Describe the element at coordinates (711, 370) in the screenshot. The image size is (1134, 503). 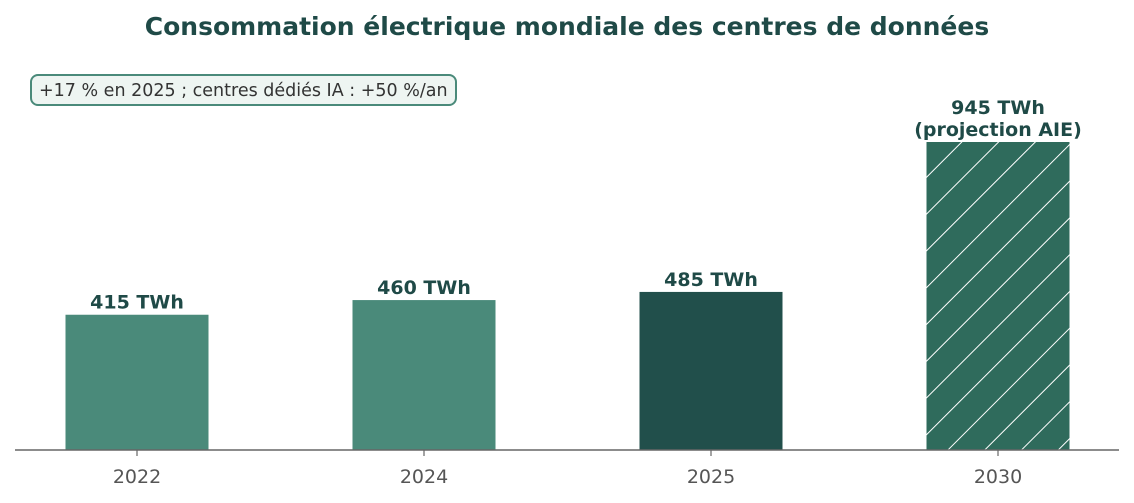
I see `bar-2025` at that location.